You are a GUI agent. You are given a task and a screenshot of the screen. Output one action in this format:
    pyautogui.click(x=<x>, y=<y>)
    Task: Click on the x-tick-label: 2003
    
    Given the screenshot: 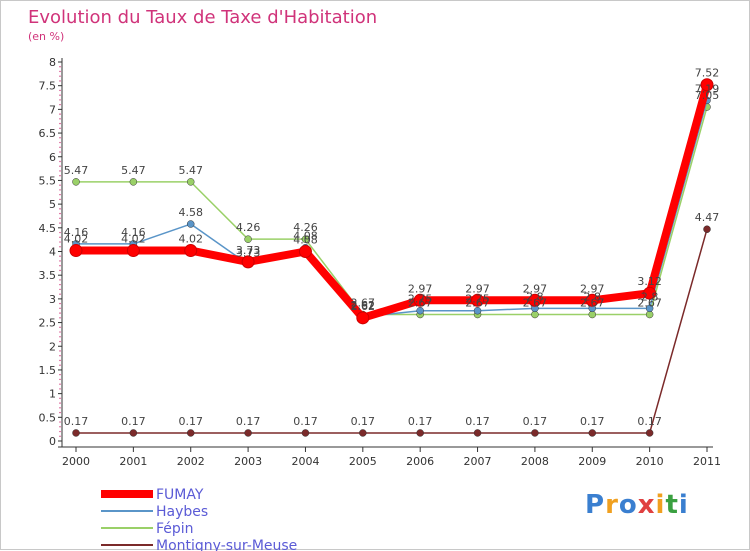 What is the action you would take?
    pyautogui.click(x=248, y=461)
    